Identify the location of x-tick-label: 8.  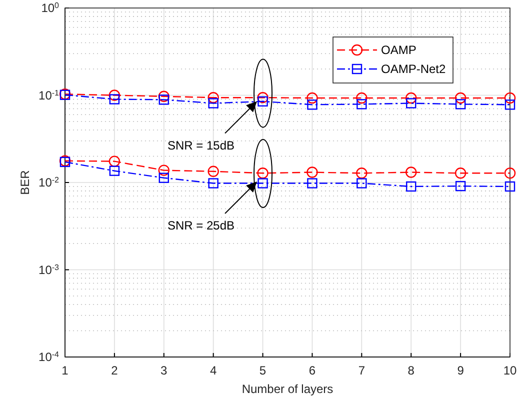
(411, 370).